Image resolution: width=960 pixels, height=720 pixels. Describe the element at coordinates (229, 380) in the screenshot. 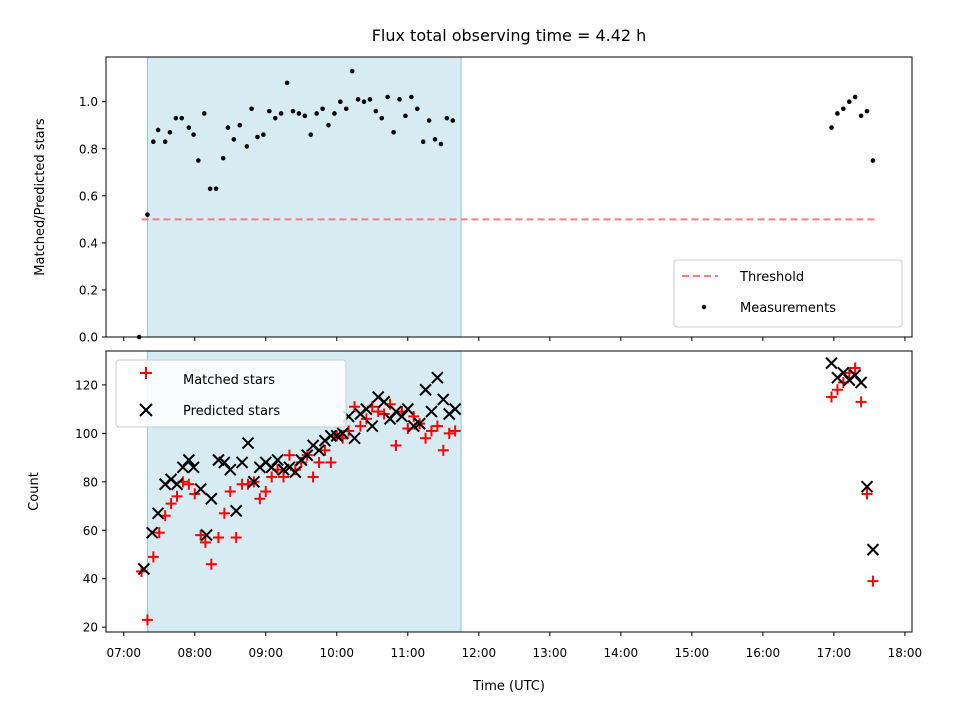

I see `legend-matched-label: Matched stars` at that location.